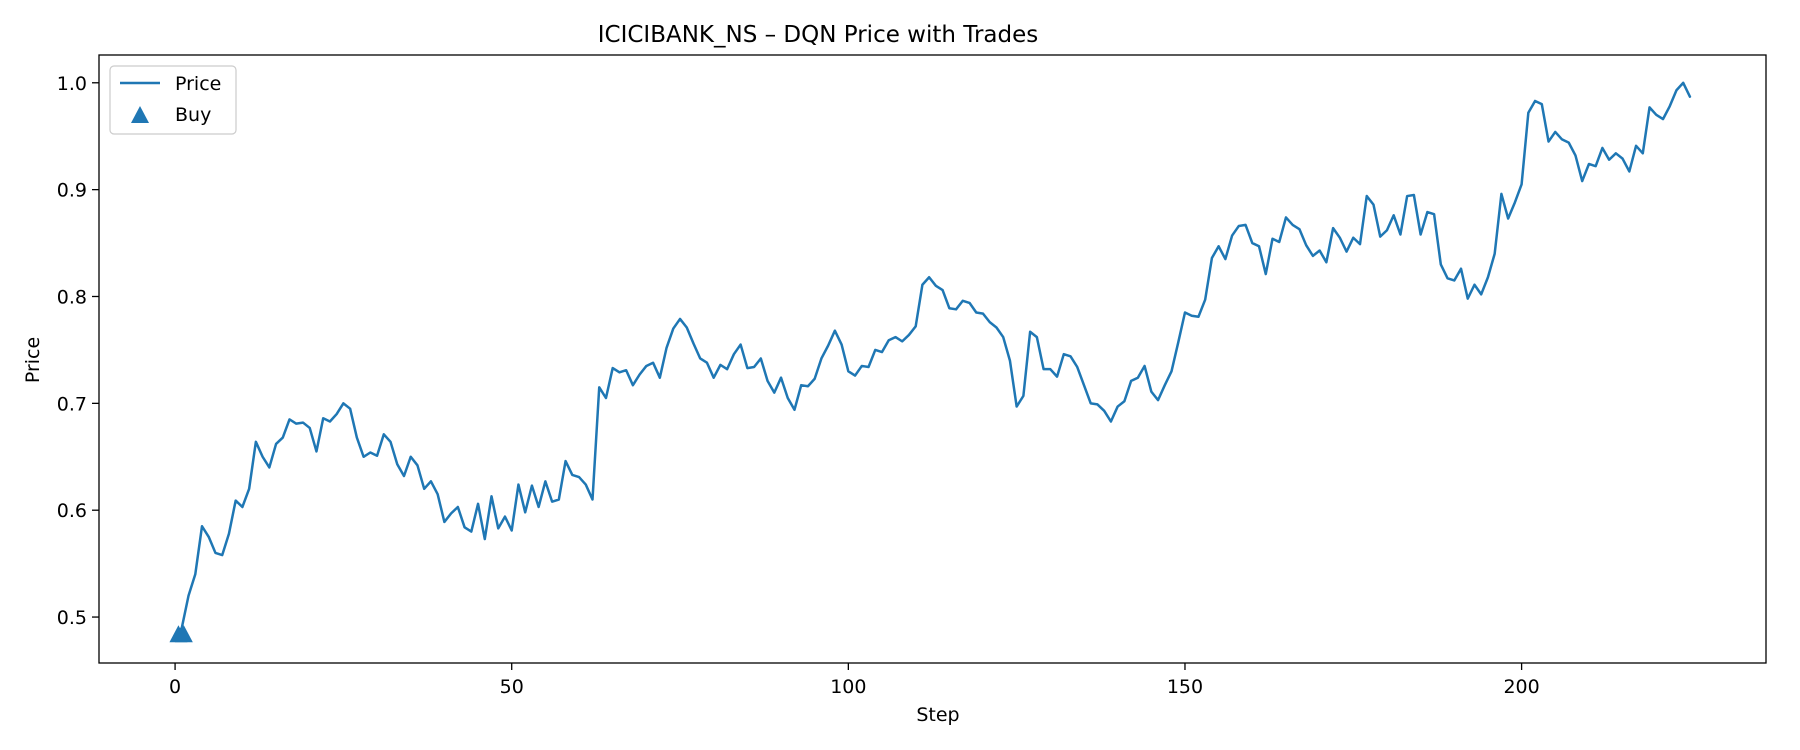 This screenshot has width=1800, height=750. What do you see at coordinates (1521, 687) in the screenshot?
I see `x-tick-label: 200` at bounding box center [1521, 687].